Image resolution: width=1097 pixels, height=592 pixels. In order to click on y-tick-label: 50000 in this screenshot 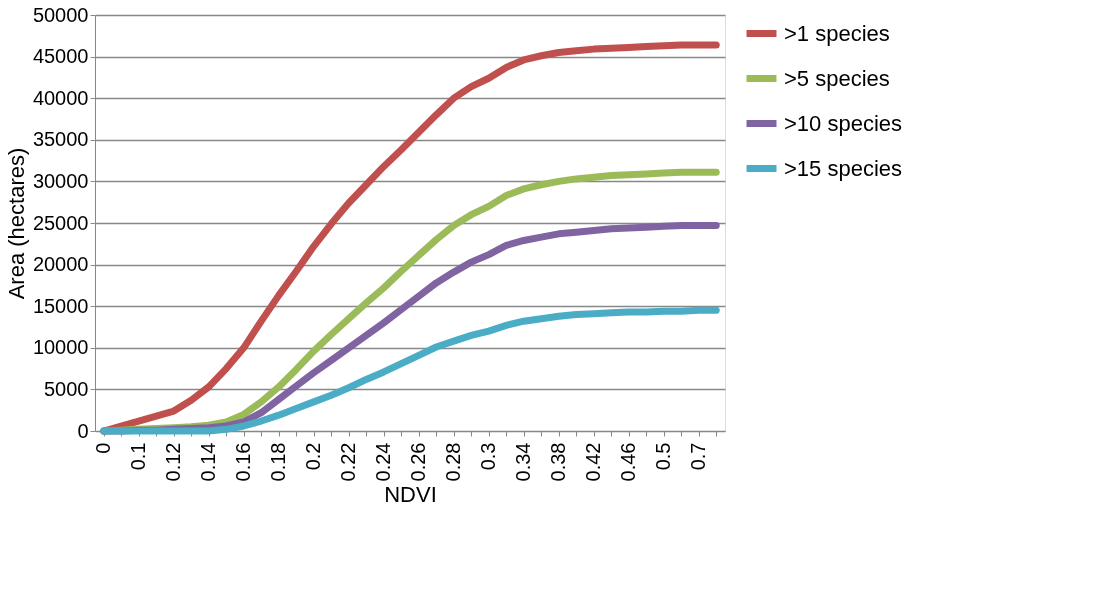, I will do `click(60, 14)`.